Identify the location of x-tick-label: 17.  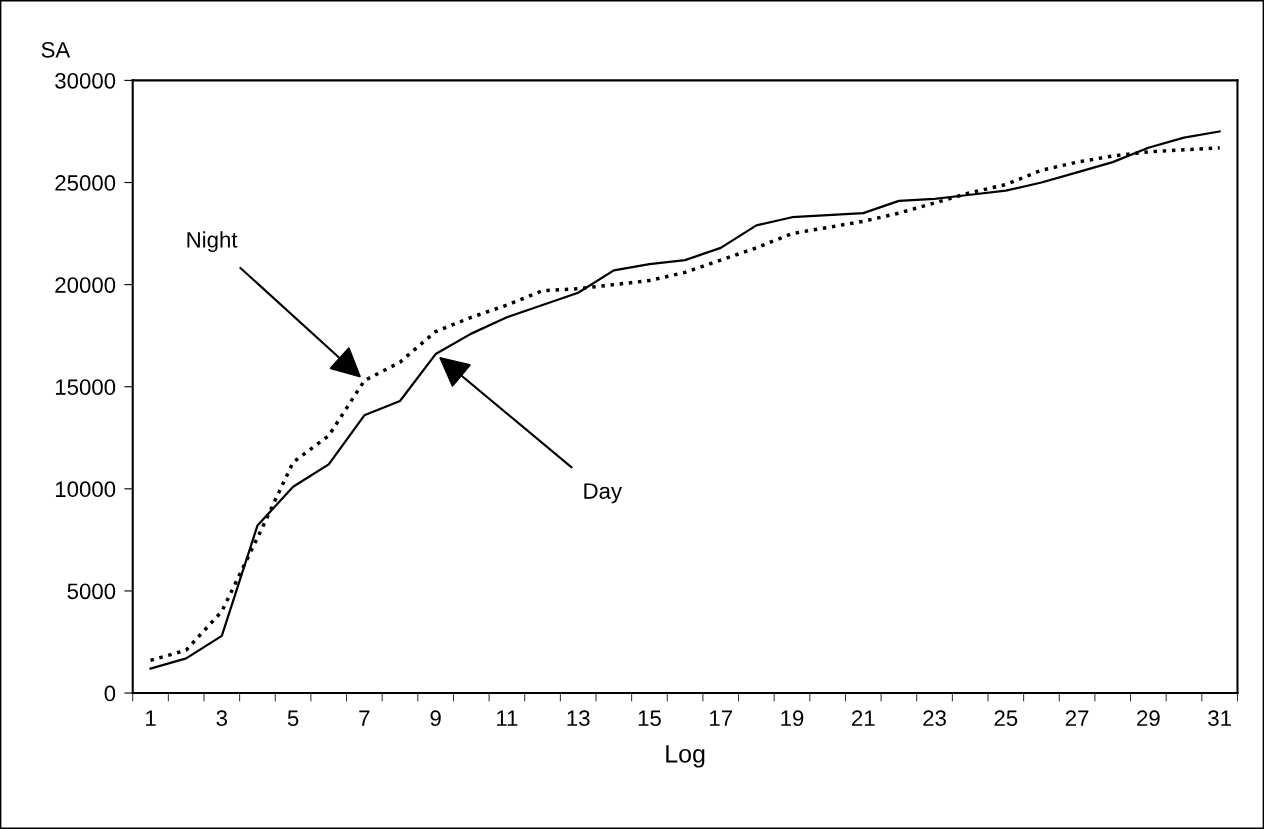
(721, 718).